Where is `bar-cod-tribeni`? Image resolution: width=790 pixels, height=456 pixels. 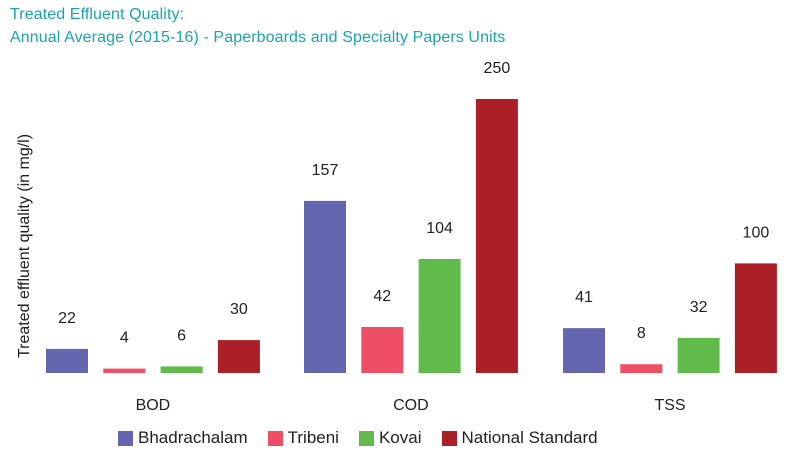
bar-cod-tribeni is located at coordinates (382, 350).